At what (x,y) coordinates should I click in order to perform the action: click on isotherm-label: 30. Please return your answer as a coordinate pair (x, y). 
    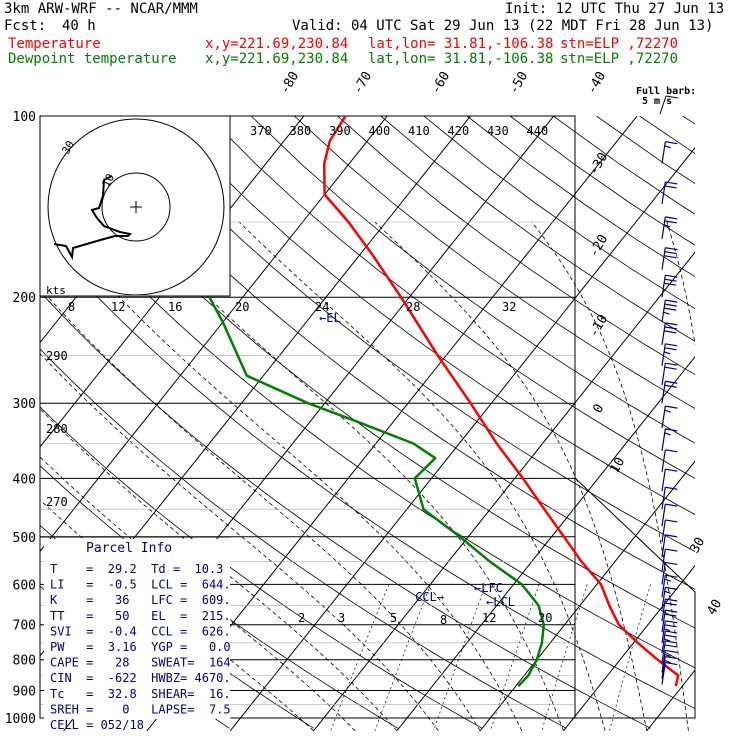
    Looking at the image, I should click on (697, 545).